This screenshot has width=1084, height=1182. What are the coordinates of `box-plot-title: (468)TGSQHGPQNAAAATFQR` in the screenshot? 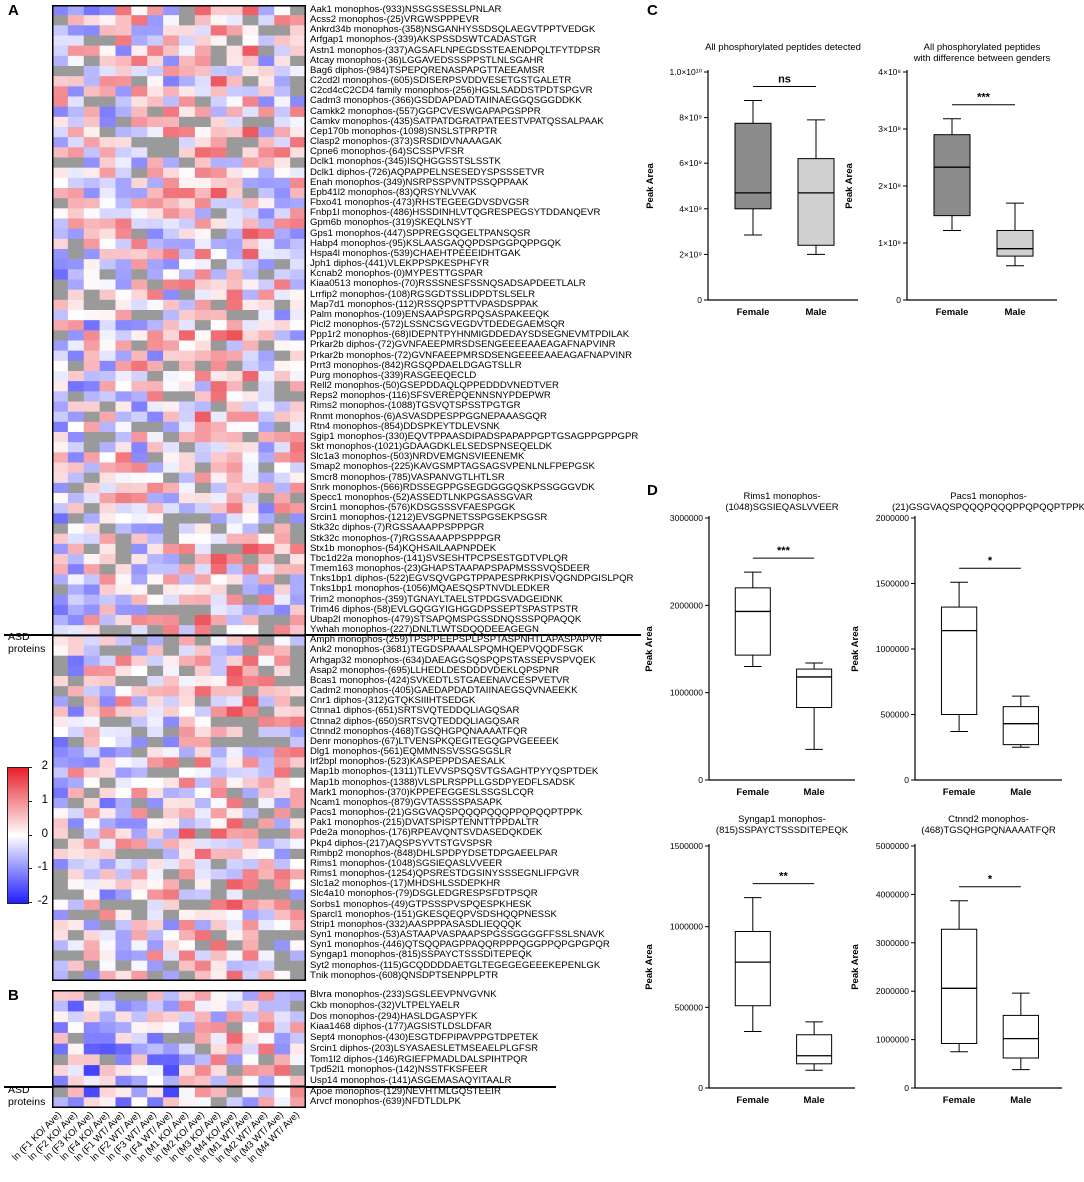 It's located at (988, 830).